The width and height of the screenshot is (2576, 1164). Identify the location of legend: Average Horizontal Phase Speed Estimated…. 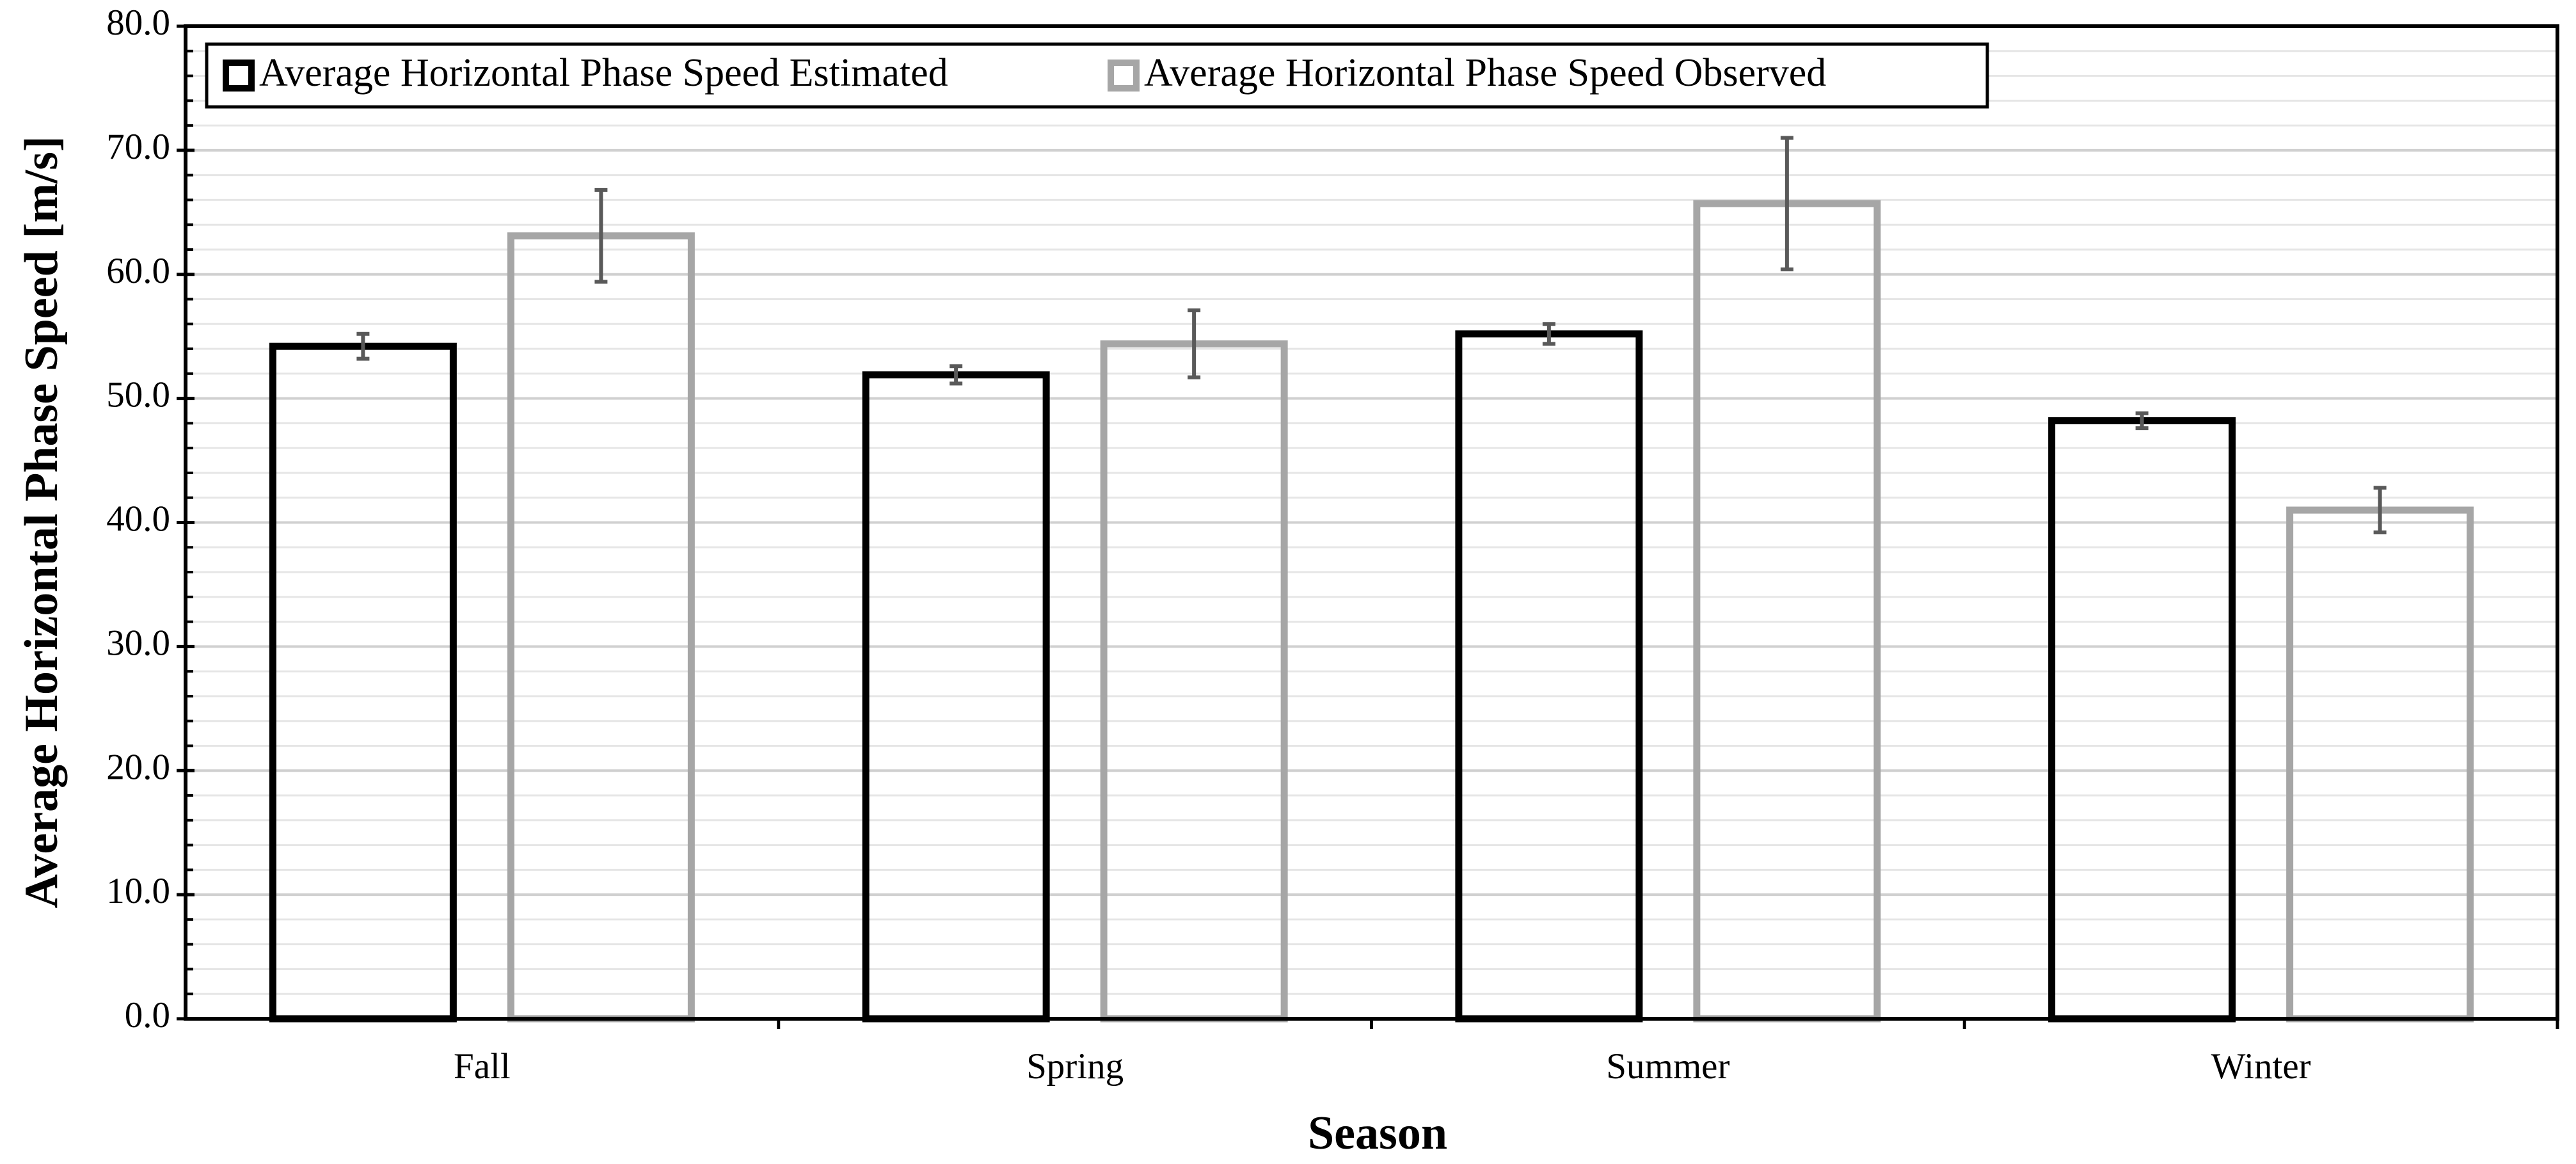
(1097, 75).